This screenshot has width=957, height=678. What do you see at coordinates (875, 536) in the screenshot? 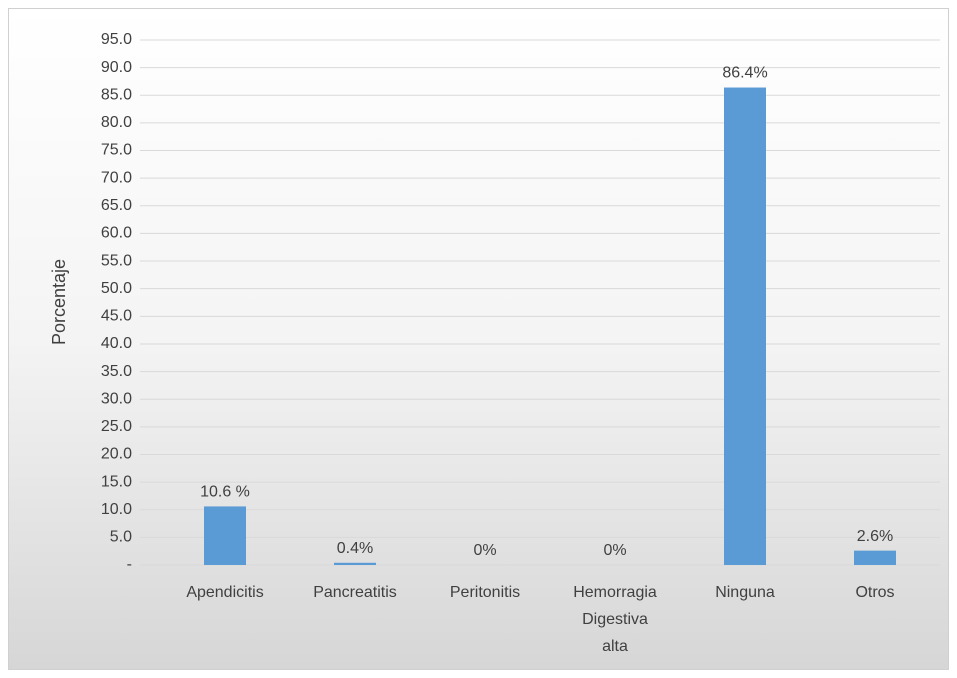
I see `data-label: 2.6%` at bounding box center [875, 536].